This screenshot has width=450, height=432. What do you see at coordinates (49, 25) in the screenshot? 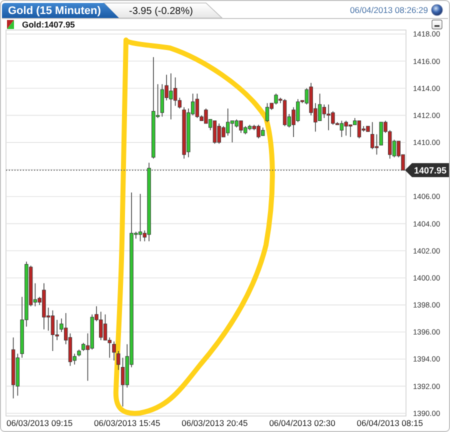
I see `legend-label: Gold:1407.95` at bounding box center [49, 25].